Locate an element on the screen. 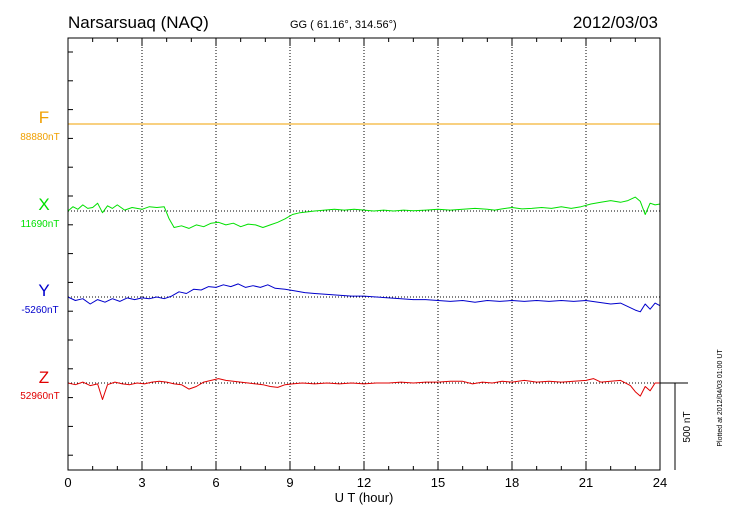 This screenshot has width=730, height=520. series-baseline-value-x: 11690nT is located at coordinates (40, 224).